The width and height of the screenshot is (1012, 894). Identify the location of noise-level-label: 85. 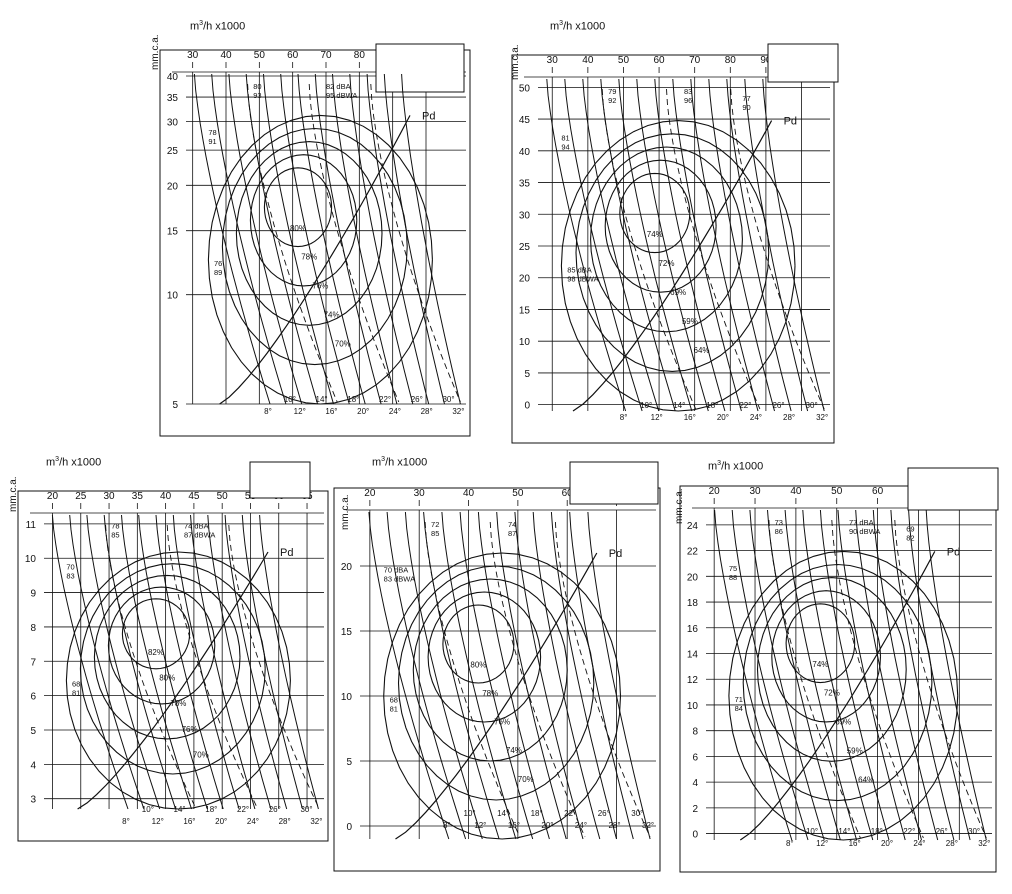
(435, 533).